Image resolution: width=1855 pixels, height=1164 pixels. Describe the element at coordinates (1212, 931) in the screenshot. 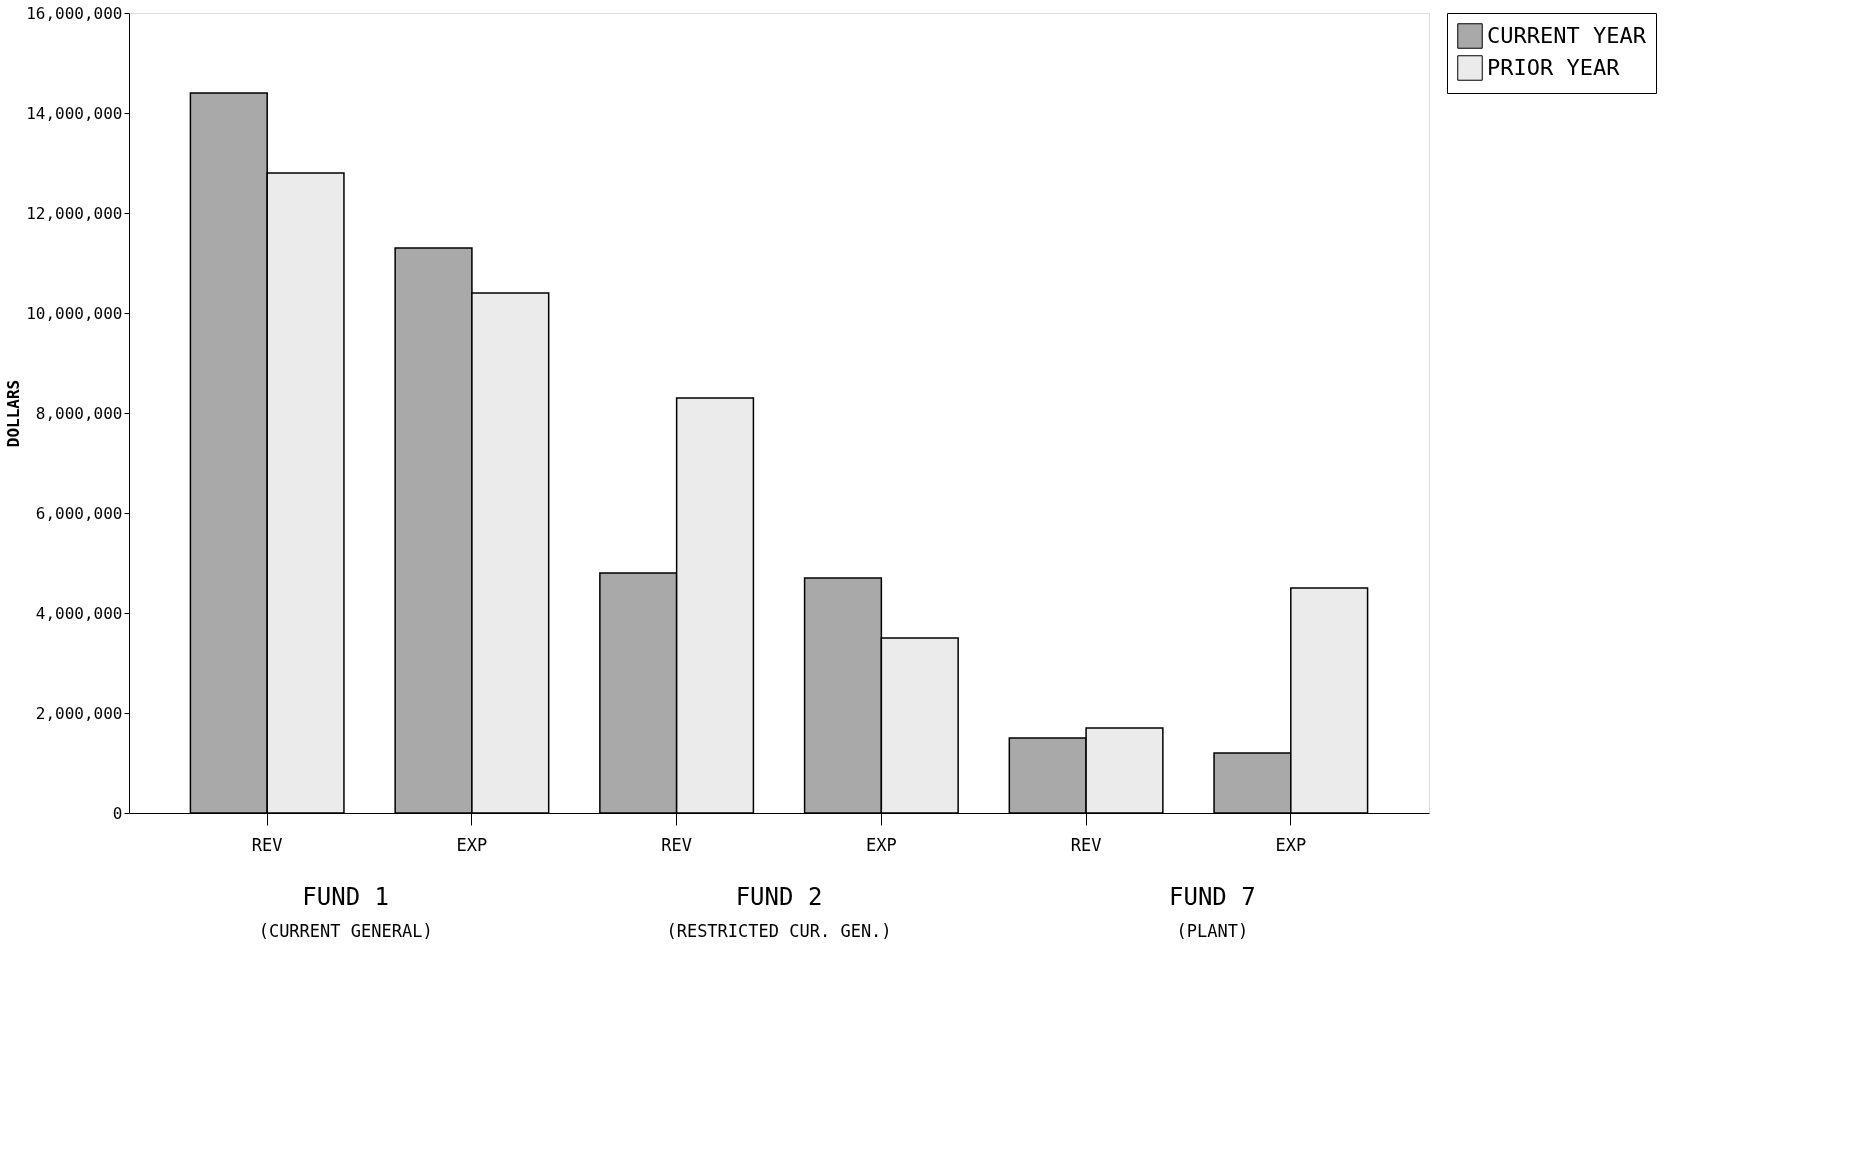

I see `text: (PLANT)` at that location.